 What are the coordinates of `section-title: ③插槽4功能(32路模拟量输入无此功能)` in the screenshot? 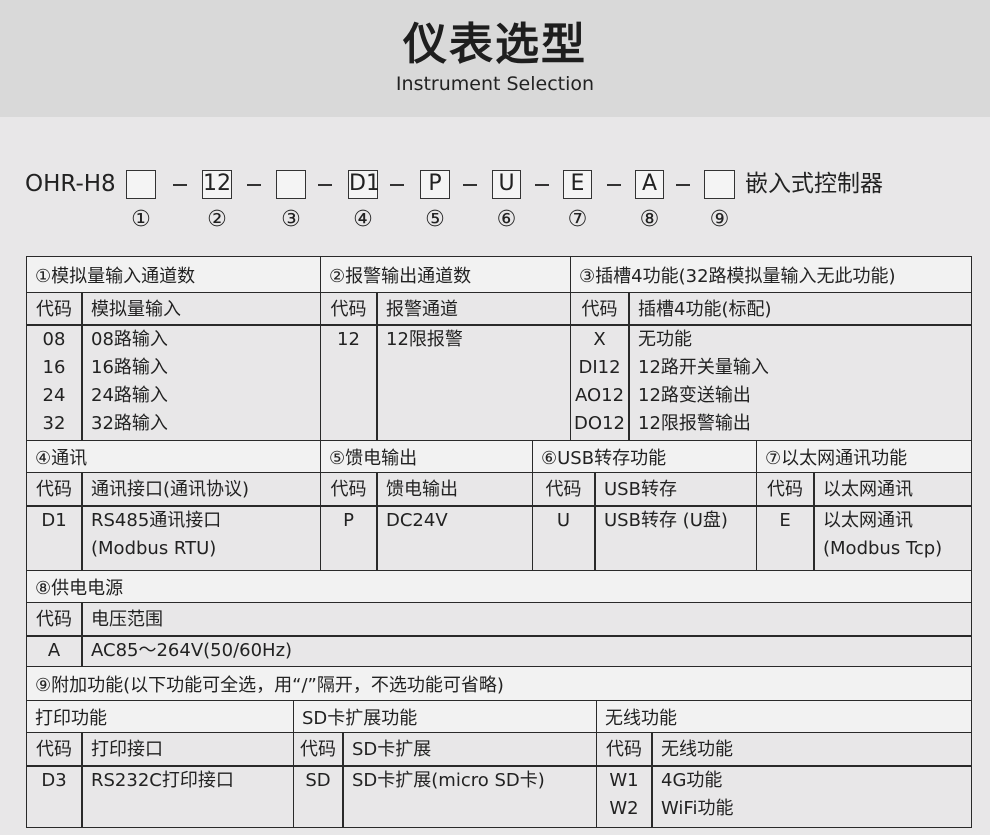 It's located at (771, 275).